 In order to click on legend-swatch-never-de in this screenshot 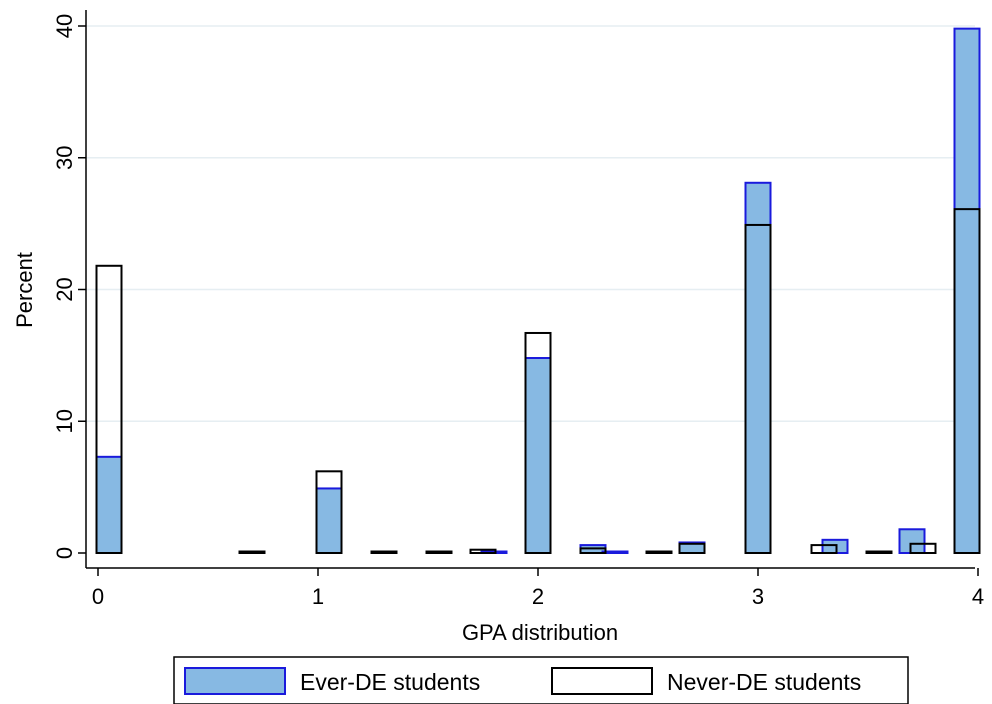, I will do `click(602, 681)`.